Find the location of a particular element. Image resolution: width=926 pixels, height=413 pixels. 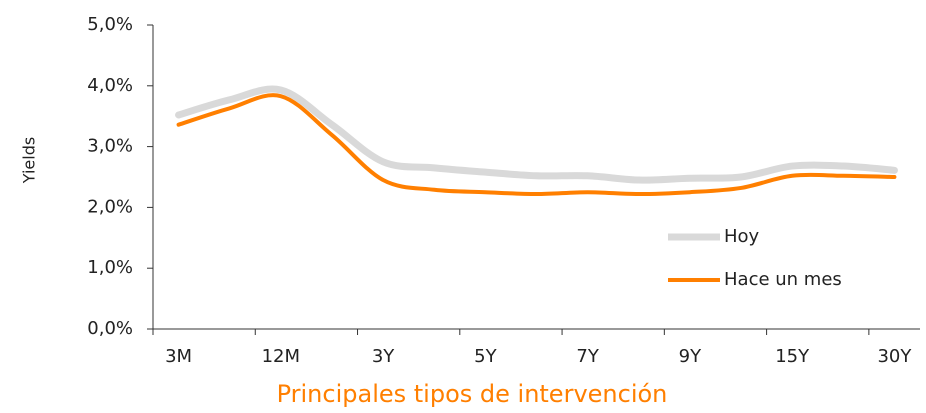

x-tick-label: 3M is located at coordinates (178, 356).